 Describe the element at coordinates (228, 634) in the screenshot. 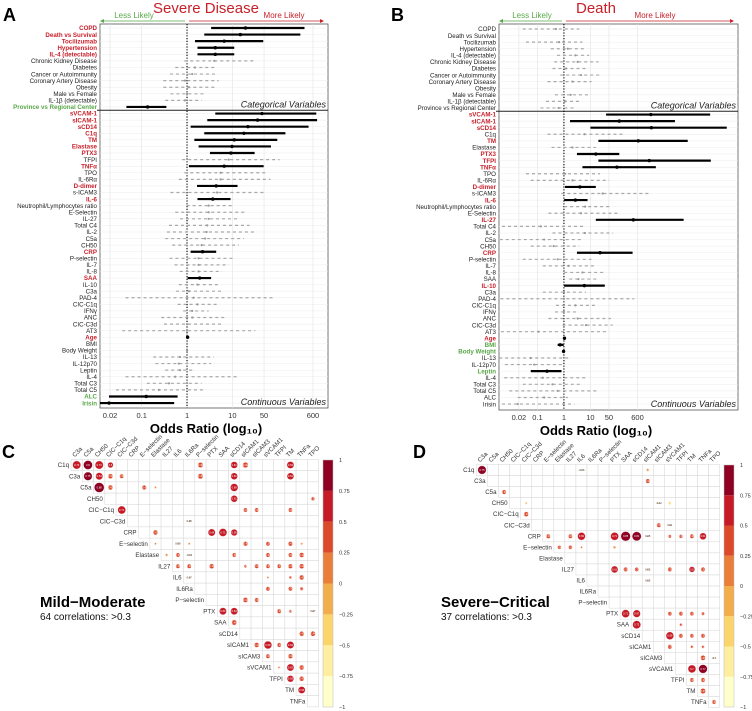

I see `row-label: sCD14` at that location.